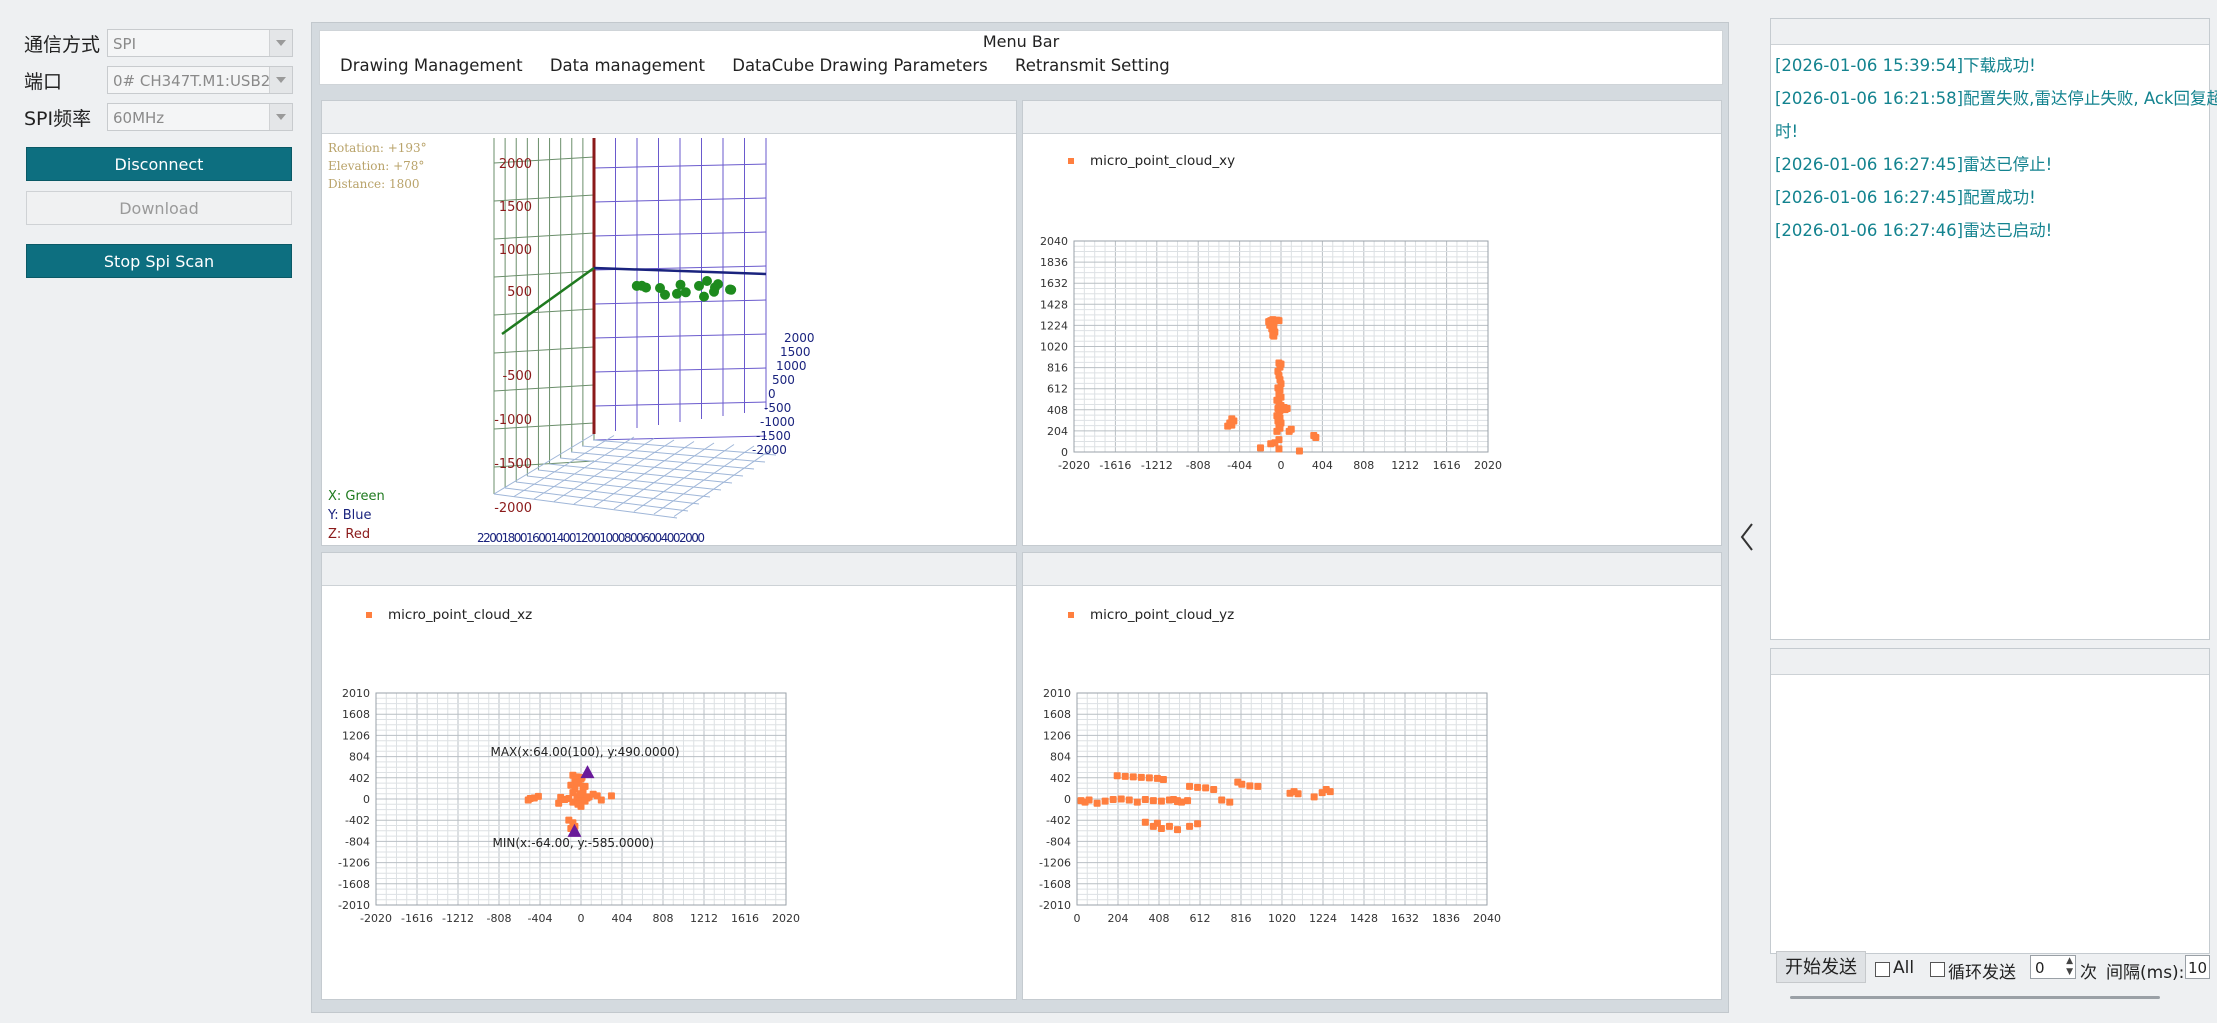 The height and width of the screenshot is (1023, 2217). Describe the element at coordinates (584, 752) in the screenshot. I see `max-label: MAX(x:64.00(100), y:490.0000)` at that location.